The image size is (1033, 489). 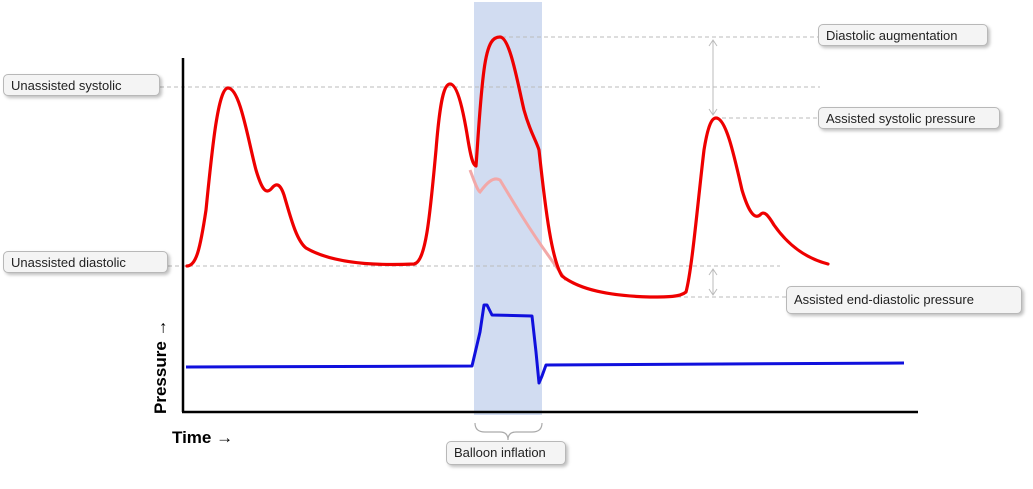 I want to click on measurement-arrows, so click(x=713, y=167).